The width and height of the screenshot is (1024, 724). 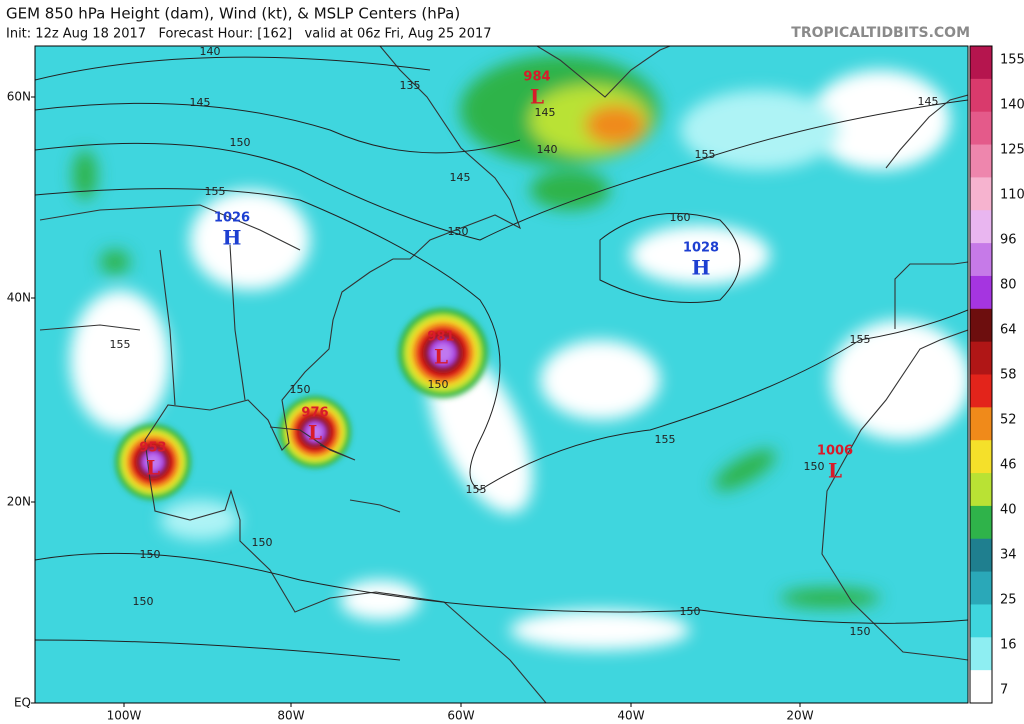 What do you see at coordinates (1008, 600) in the screenshot?
I see `colorbar-label: 25` at bounding box center [1008, 600].